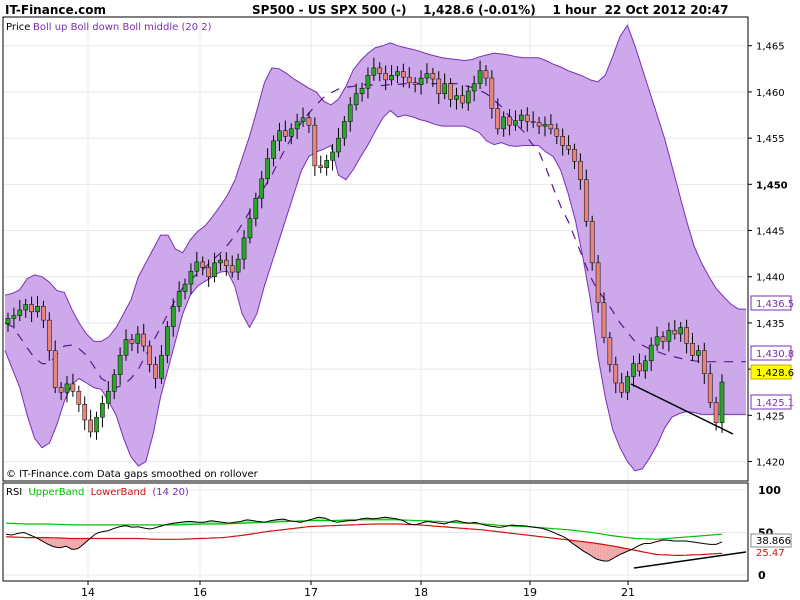  I want to click on boll-middle-label-box, so click(771, 353).